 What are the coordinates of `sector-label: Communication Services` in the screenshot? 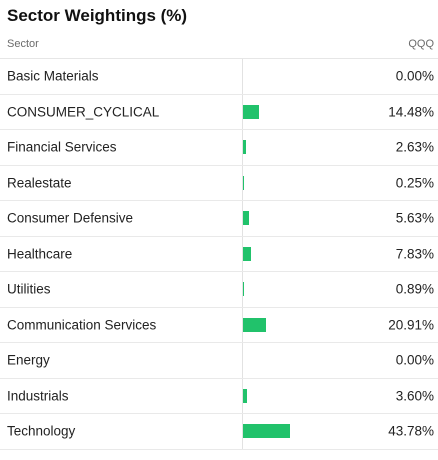 It's located at (82, 325).